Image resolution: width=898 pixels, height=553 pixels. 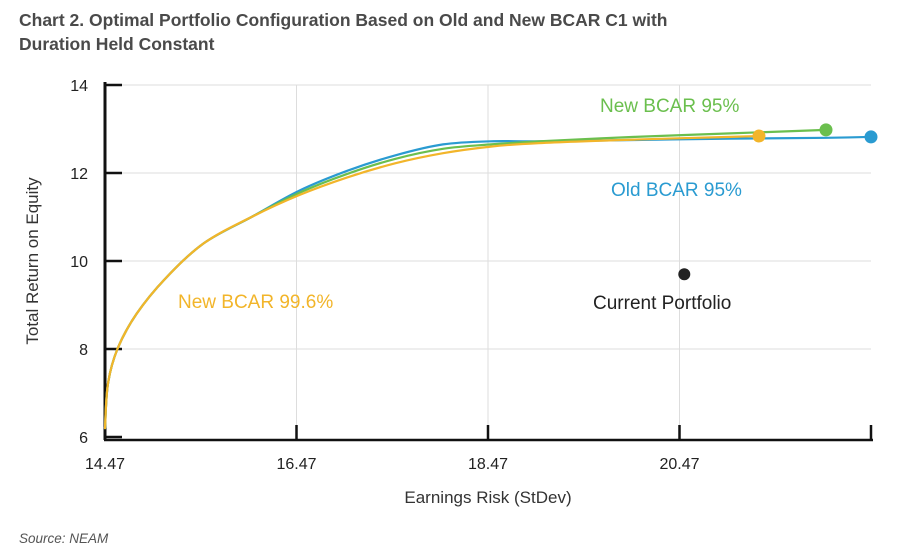 What do you see at coordinates (105, 464) in the screenshot?
I see `x-tick-label: 14.47` at bounding box center [105, 464].